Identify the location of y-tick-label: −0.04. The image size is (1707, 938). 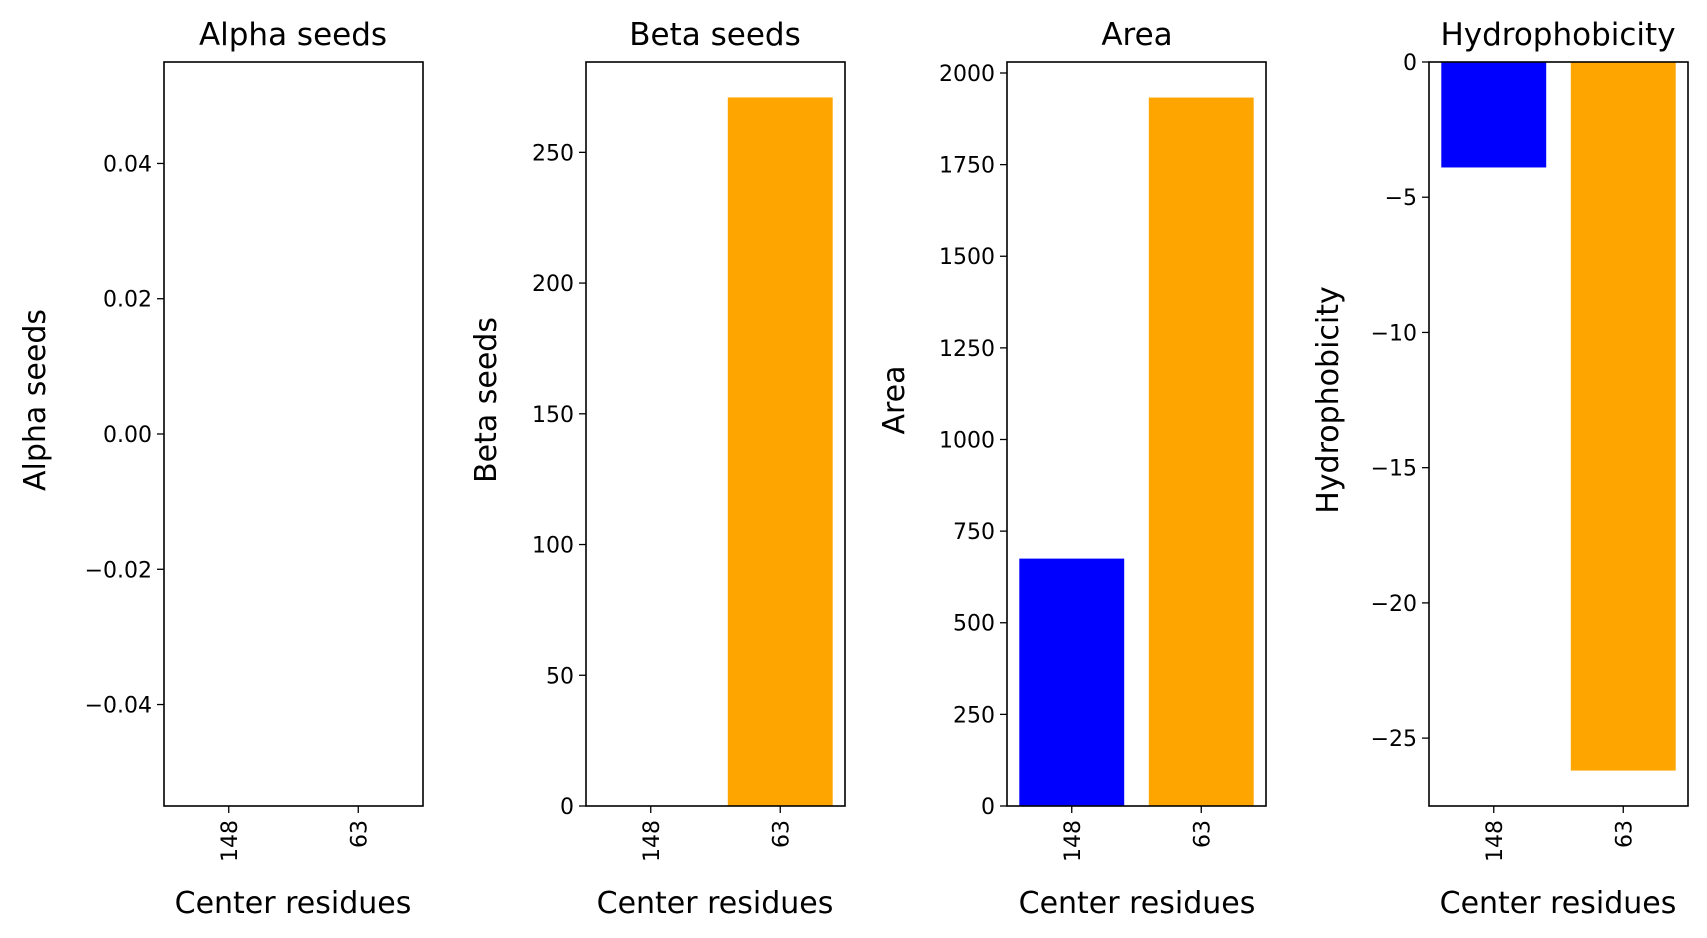
(118, 706).